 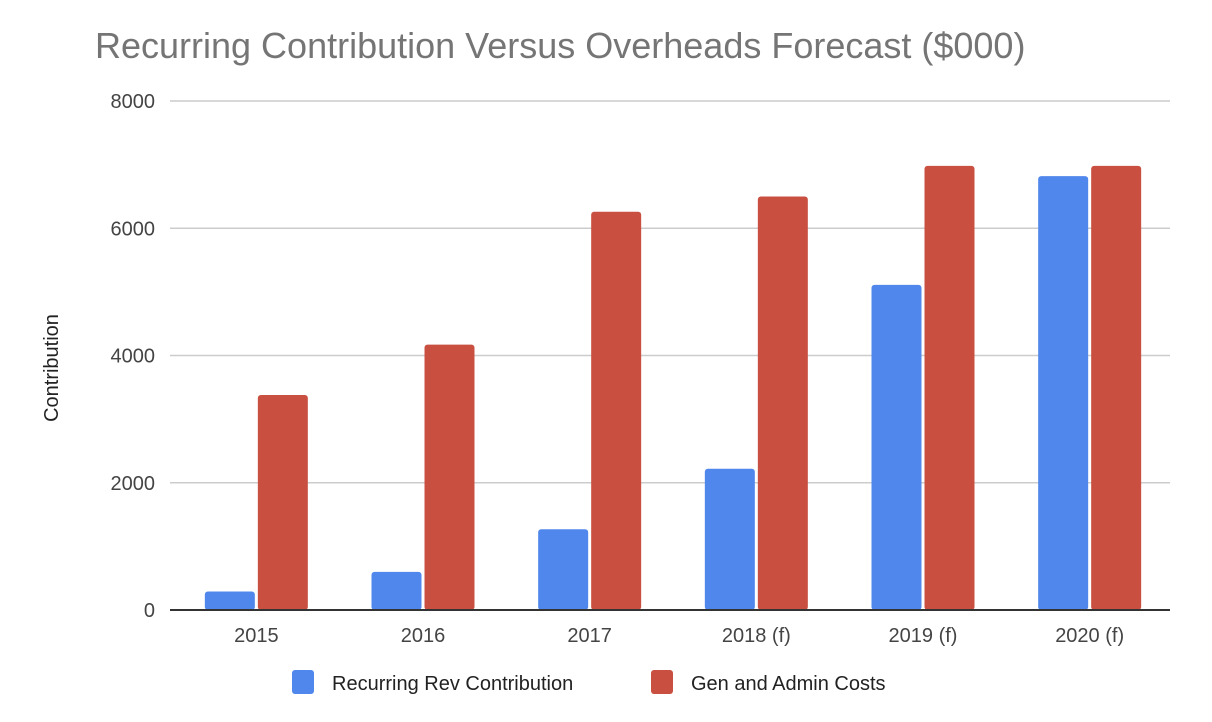 I want to click on bar-recurring-rev-2018f, so click(x=729, y=539).